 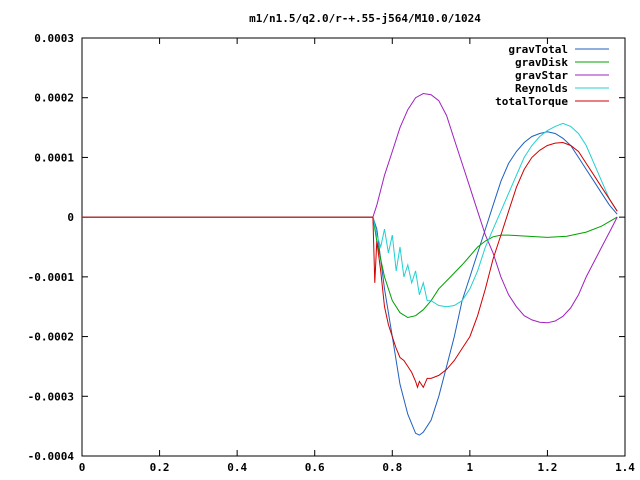 What do you see at coordinates (51, 337) in the screenshot?
I see `y-tick-label: -0.0002` at bounding box center [51, 337].